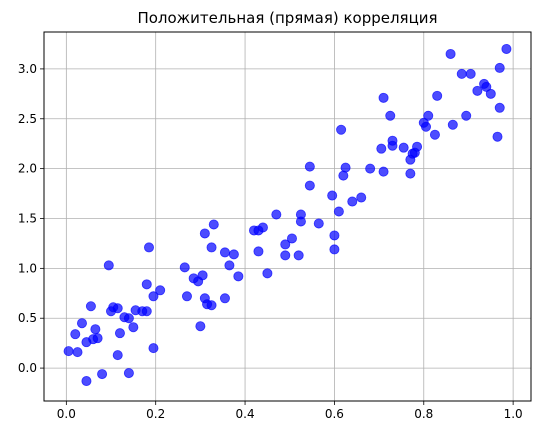  I want to click on y-tick-label: 2.0, so click(27, 169).